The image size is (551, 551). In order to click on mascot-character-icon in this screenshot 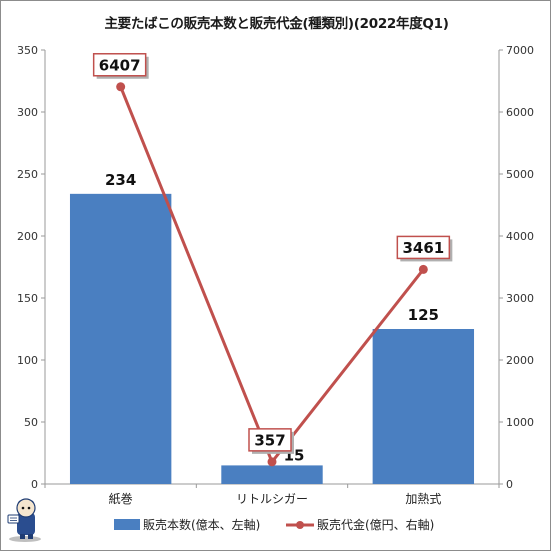, I will do `click(24, 520)`.